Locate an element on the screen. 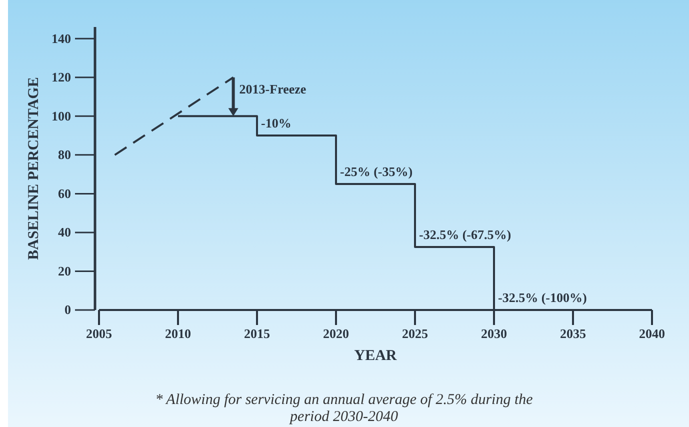  annotation: -25% (-35%) is located at coordinates (376, 172).